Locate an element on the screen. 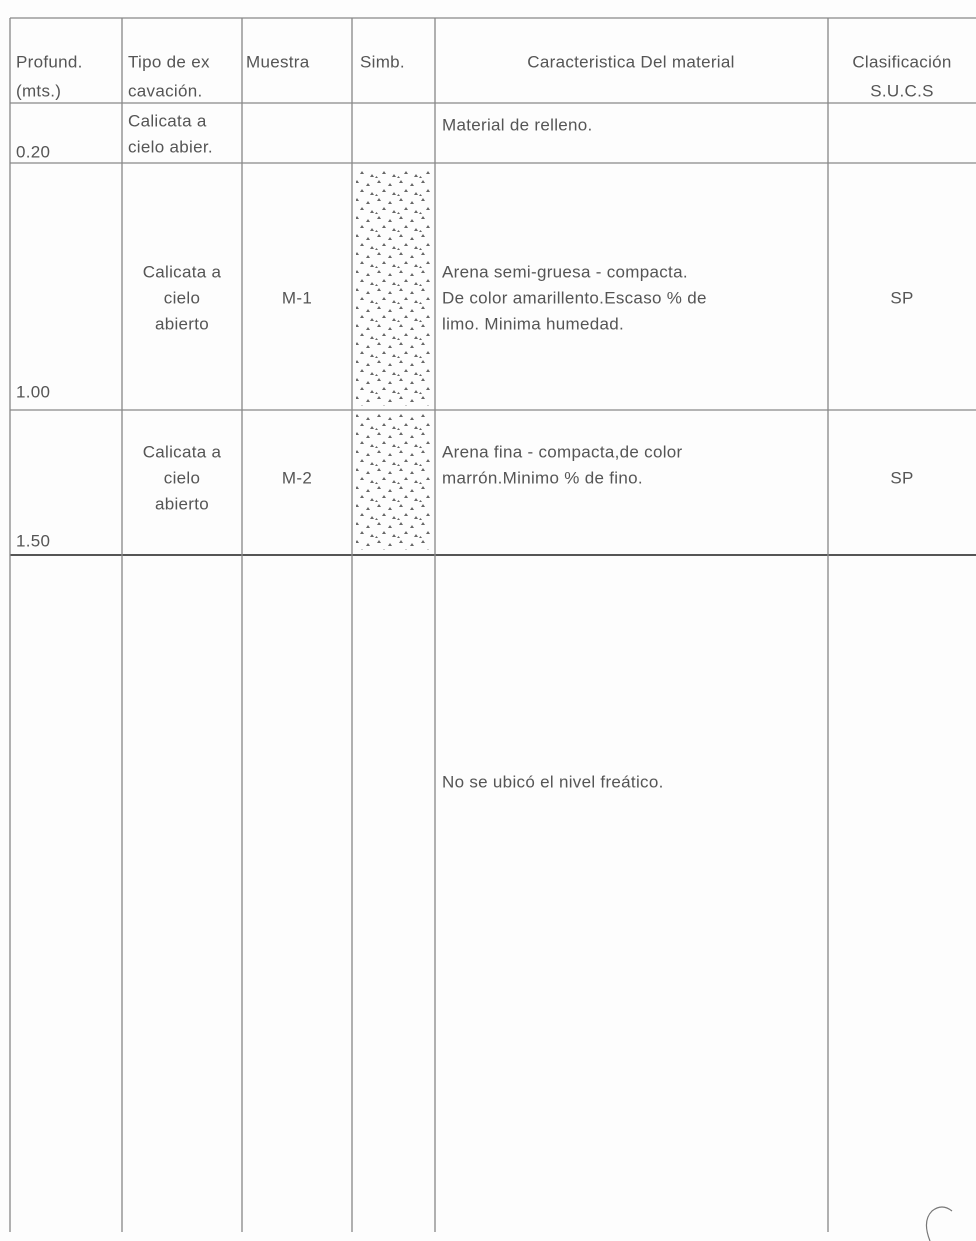 The width and height of the screenshot is (976, 1241). header-cell: (mts.) is located at coordinates (39, 91).